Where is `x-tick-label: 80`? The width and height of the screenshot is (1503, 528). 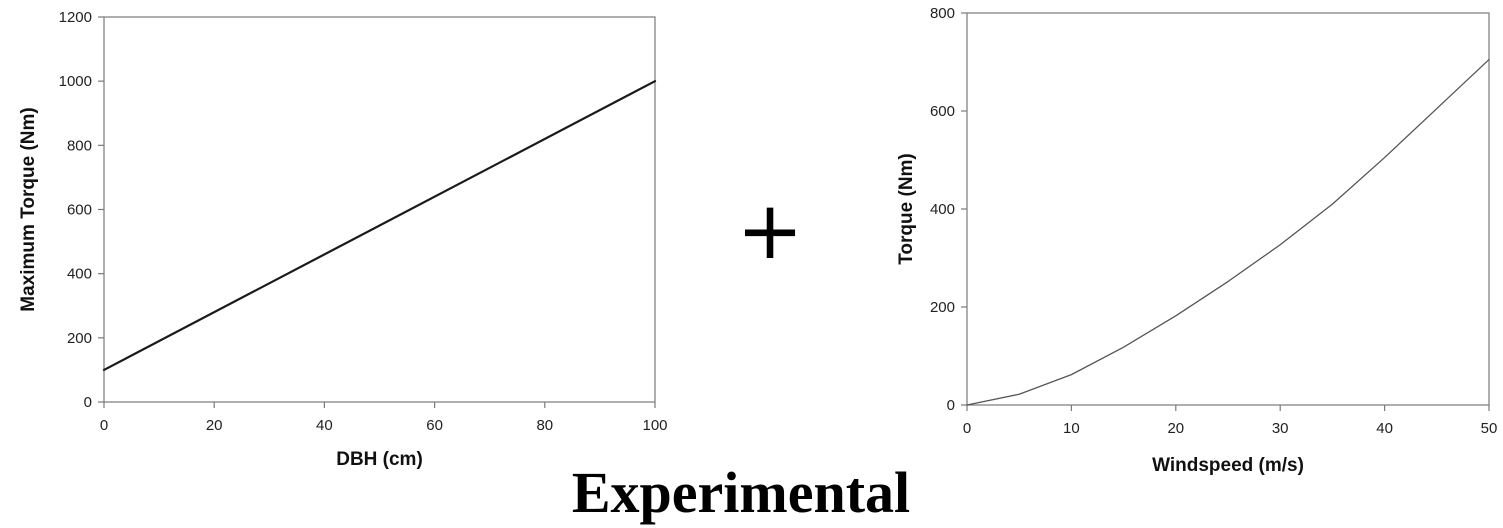
x-tick-label: 80 is located at coordinates (544, 425).